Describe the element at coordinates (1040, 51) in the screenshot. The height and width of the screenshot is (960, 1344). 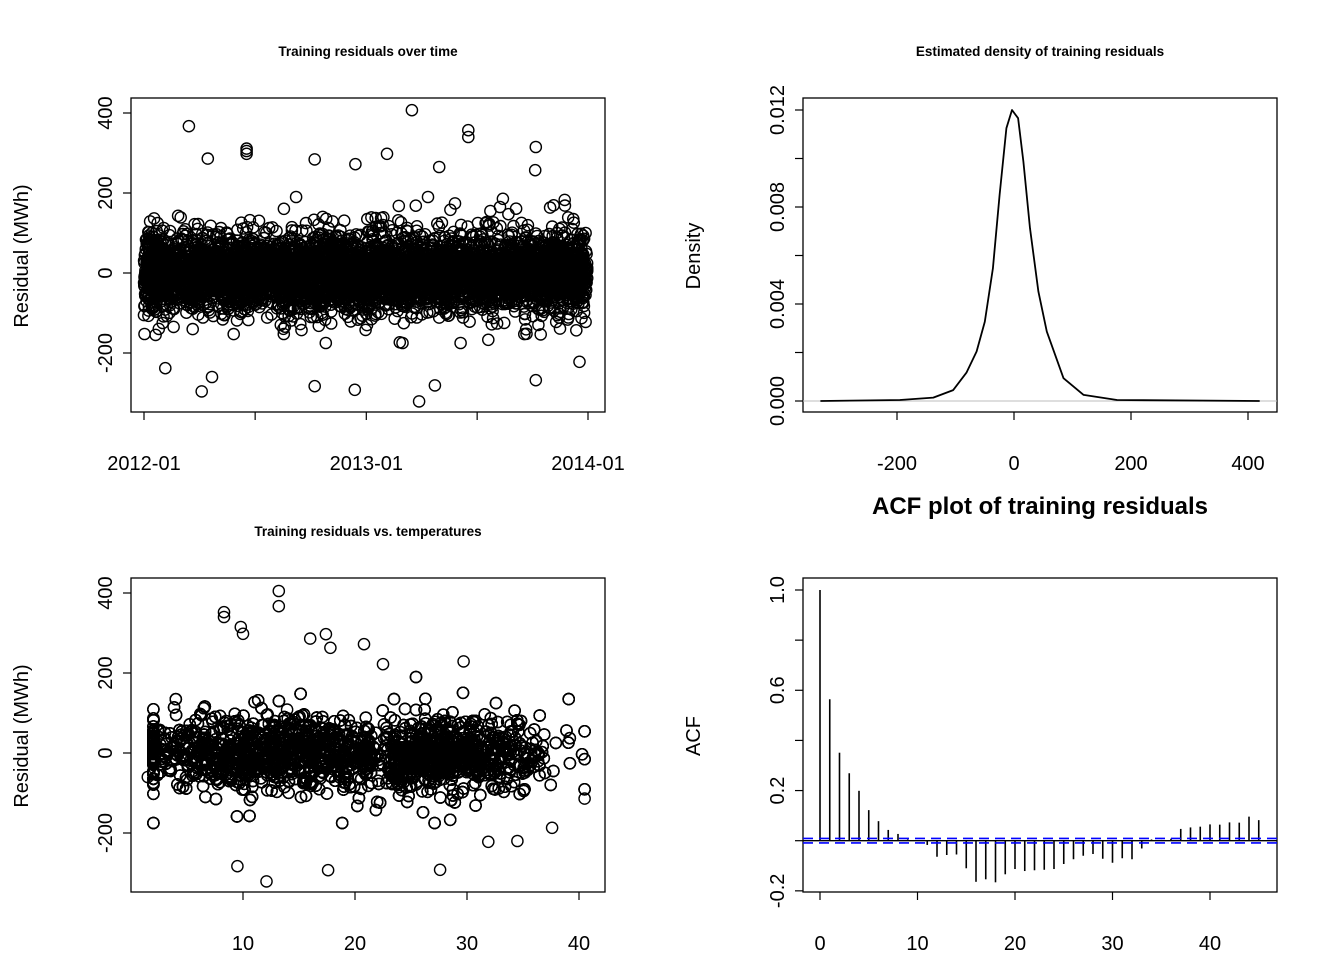
I see `panel2-title: Estimated density of training residuals` at that location.